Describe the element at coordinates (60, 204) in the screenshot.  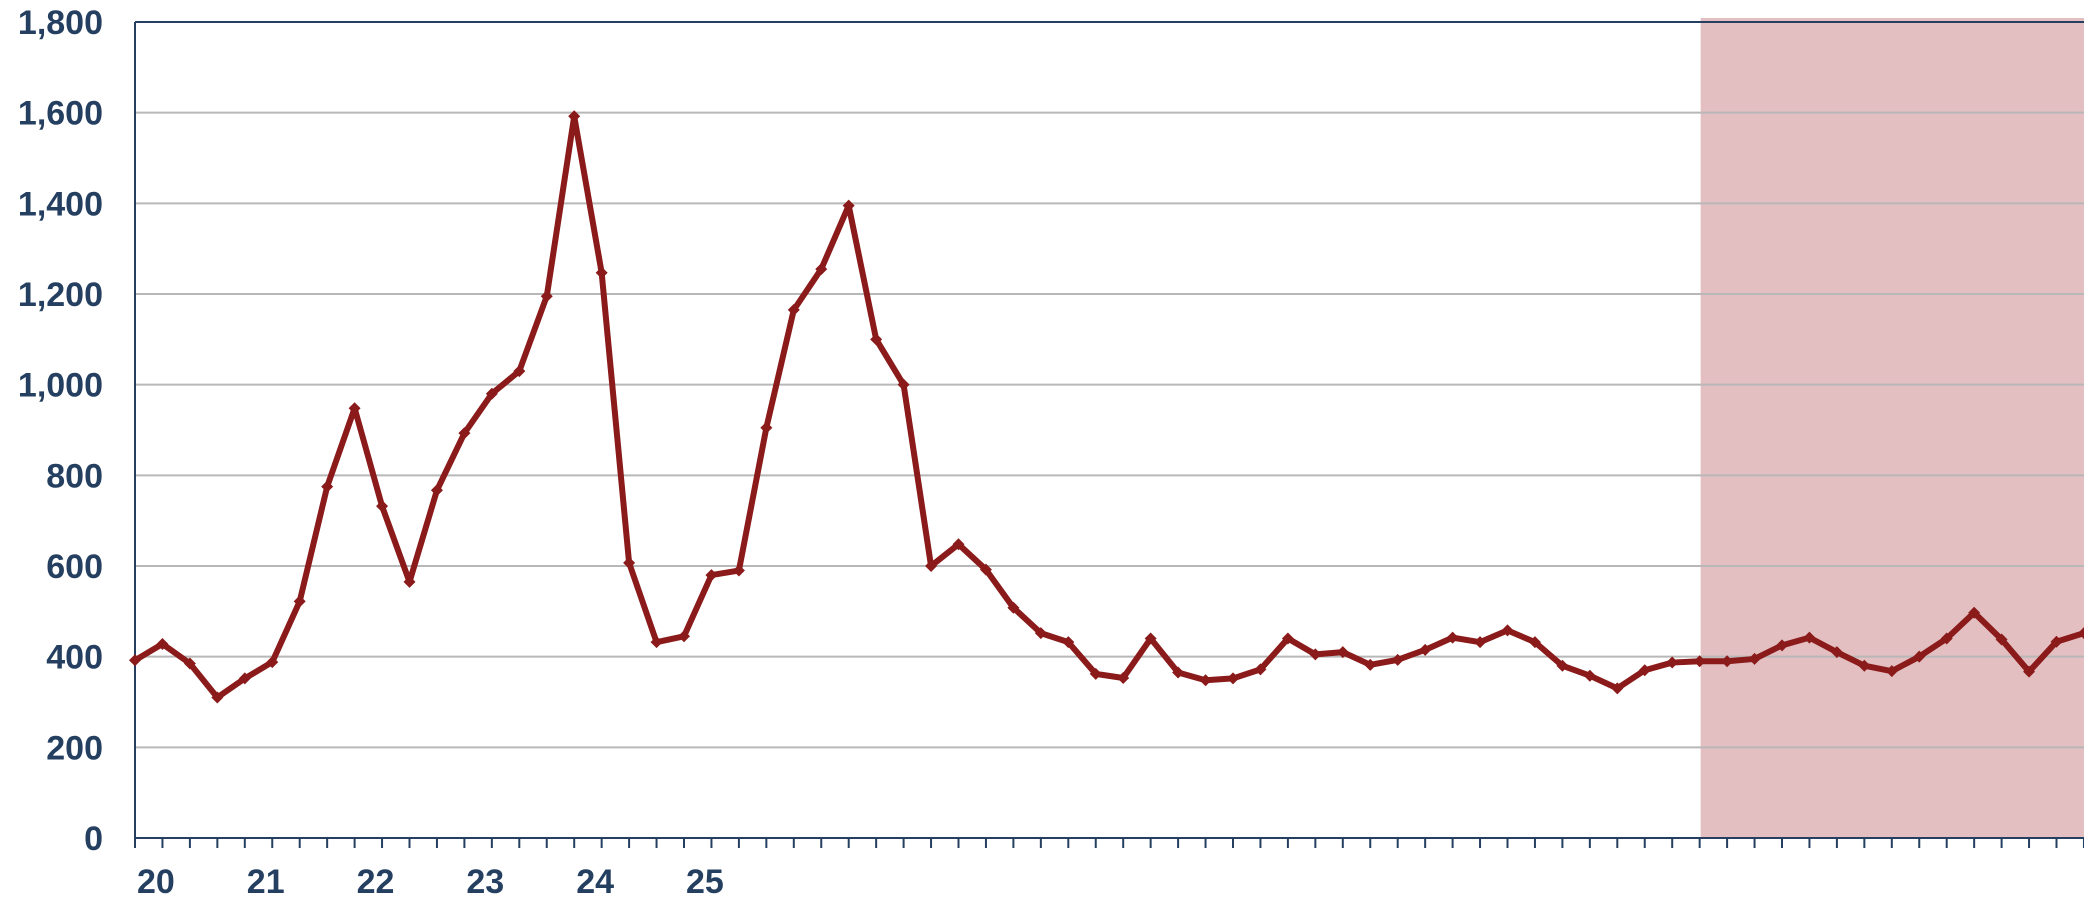
I see `y-tick-label: 1,400` at that location.